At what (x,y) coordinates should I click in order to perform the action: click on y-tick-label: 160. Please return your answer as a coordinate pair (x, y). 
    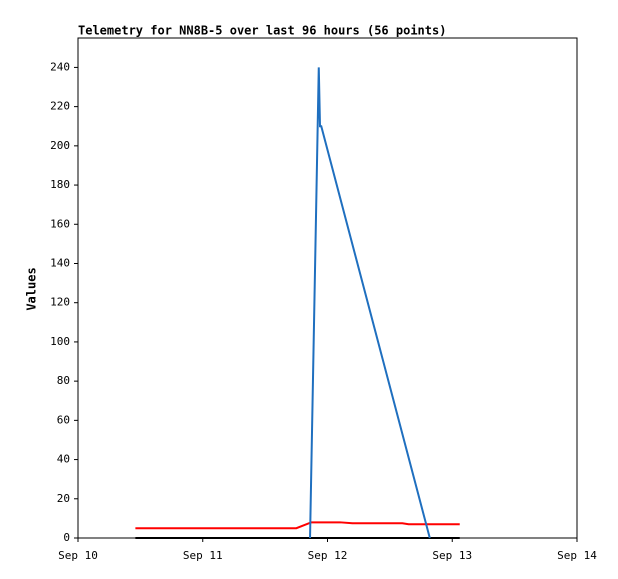
    Looking at the image, I should click on (60, 223).